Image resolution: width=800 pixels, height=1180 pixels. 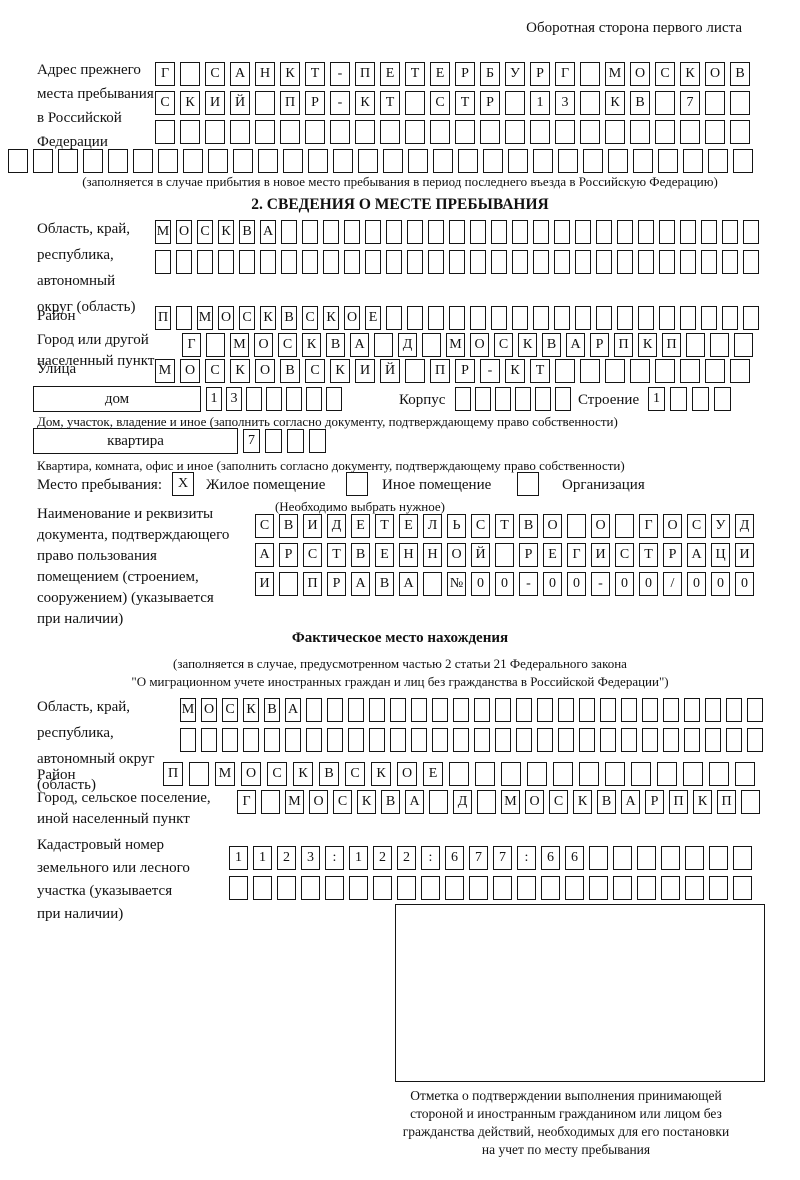 I want to click on char-cell: Р, so click(x=490, y=103).